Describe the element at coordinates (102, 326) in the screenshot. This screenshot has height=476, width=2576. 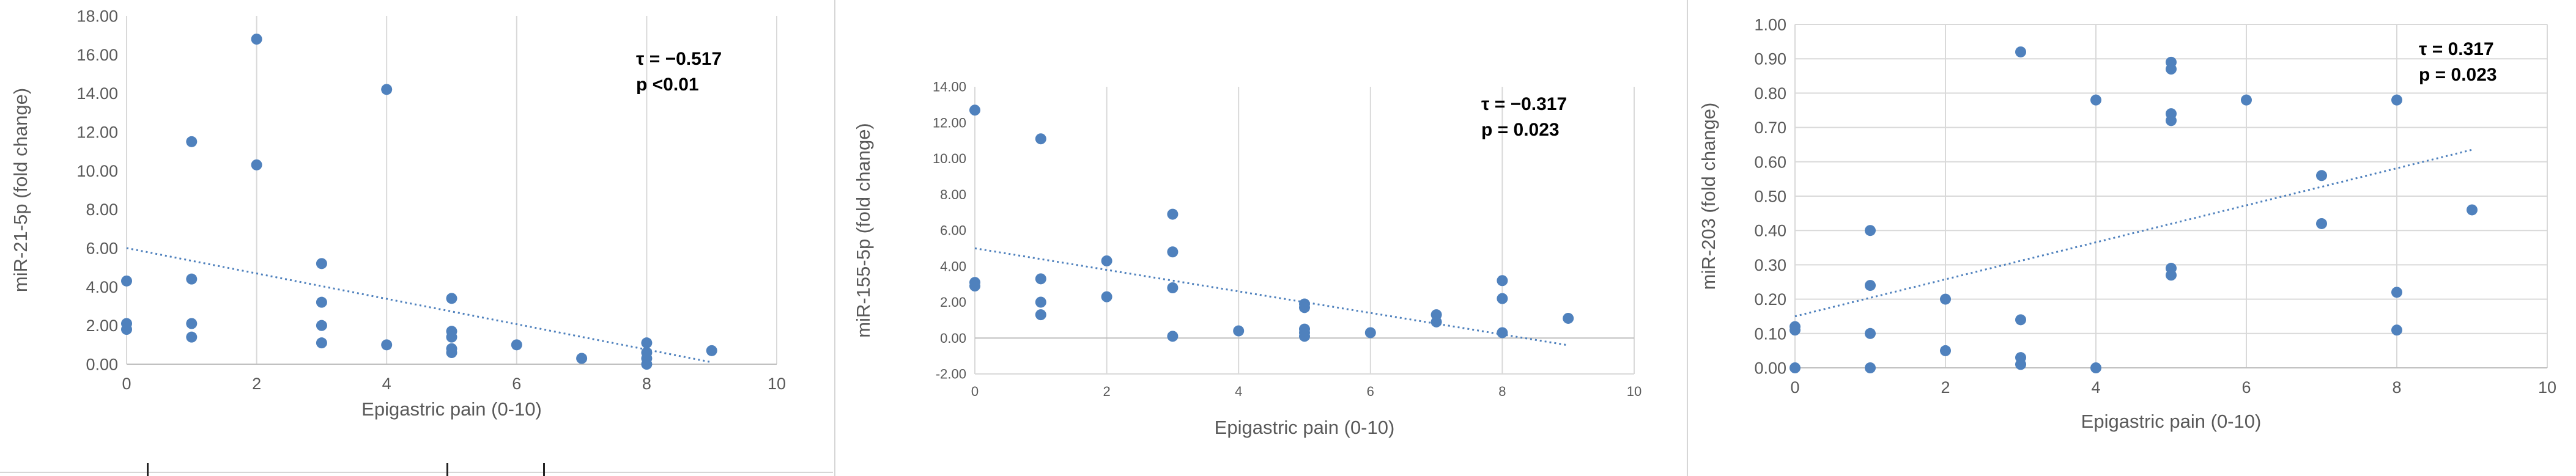
I see `y-tick-label: 2.00` at that location.